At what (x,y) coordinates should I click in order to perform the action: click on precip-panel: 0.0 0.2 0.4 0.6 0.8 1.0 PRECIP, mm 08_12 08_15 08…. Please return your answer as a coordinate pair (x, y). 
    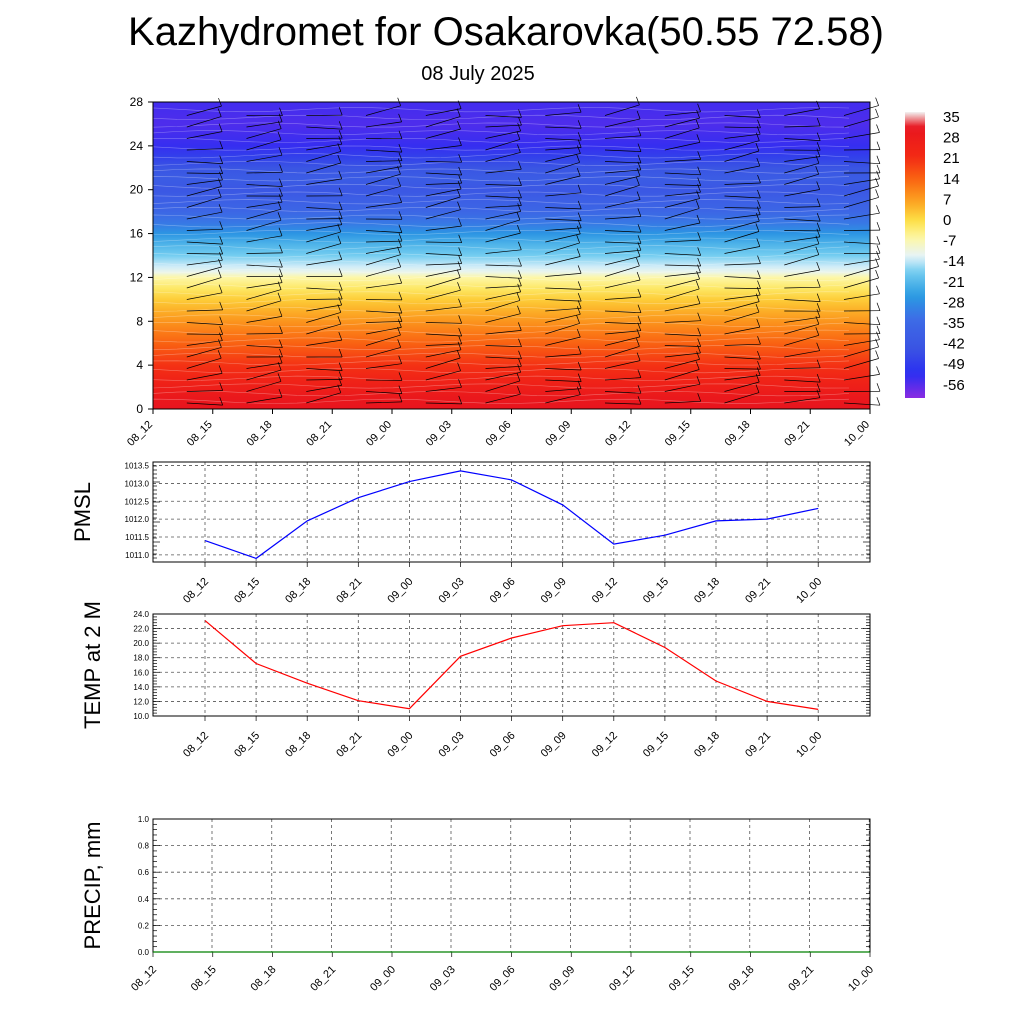
    Looking at the image, I should click on (478, 904).